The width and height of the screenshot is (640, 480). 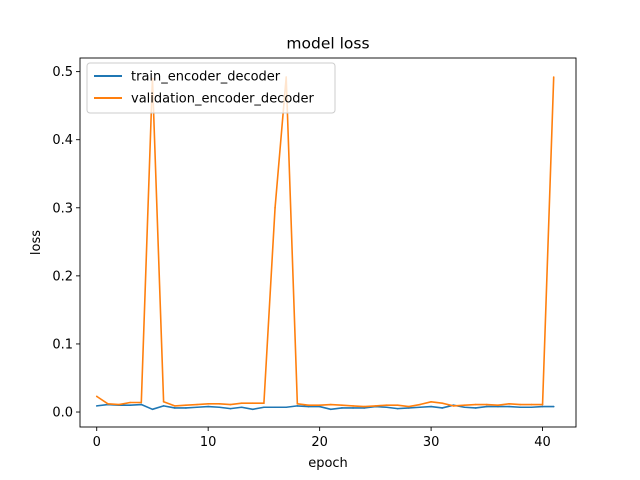 I want to click on x-axis-label: epoch, so click(x=328, y=463).